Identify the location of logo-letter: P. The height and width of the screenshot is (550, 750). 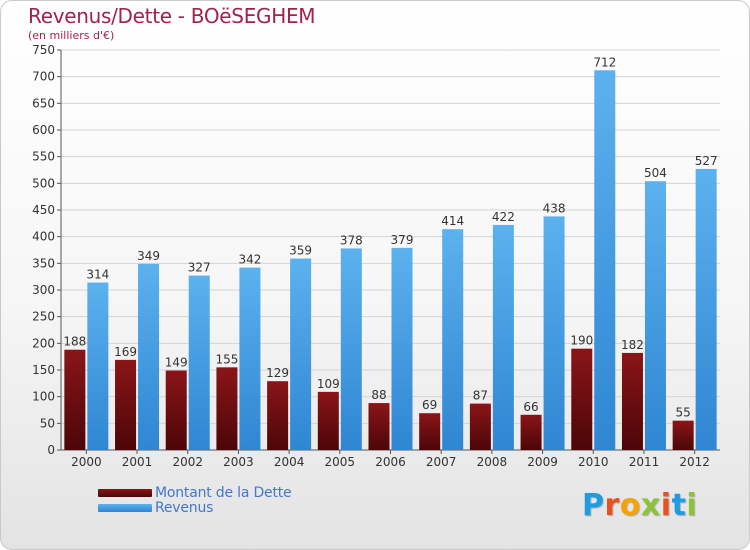
(593, 505).